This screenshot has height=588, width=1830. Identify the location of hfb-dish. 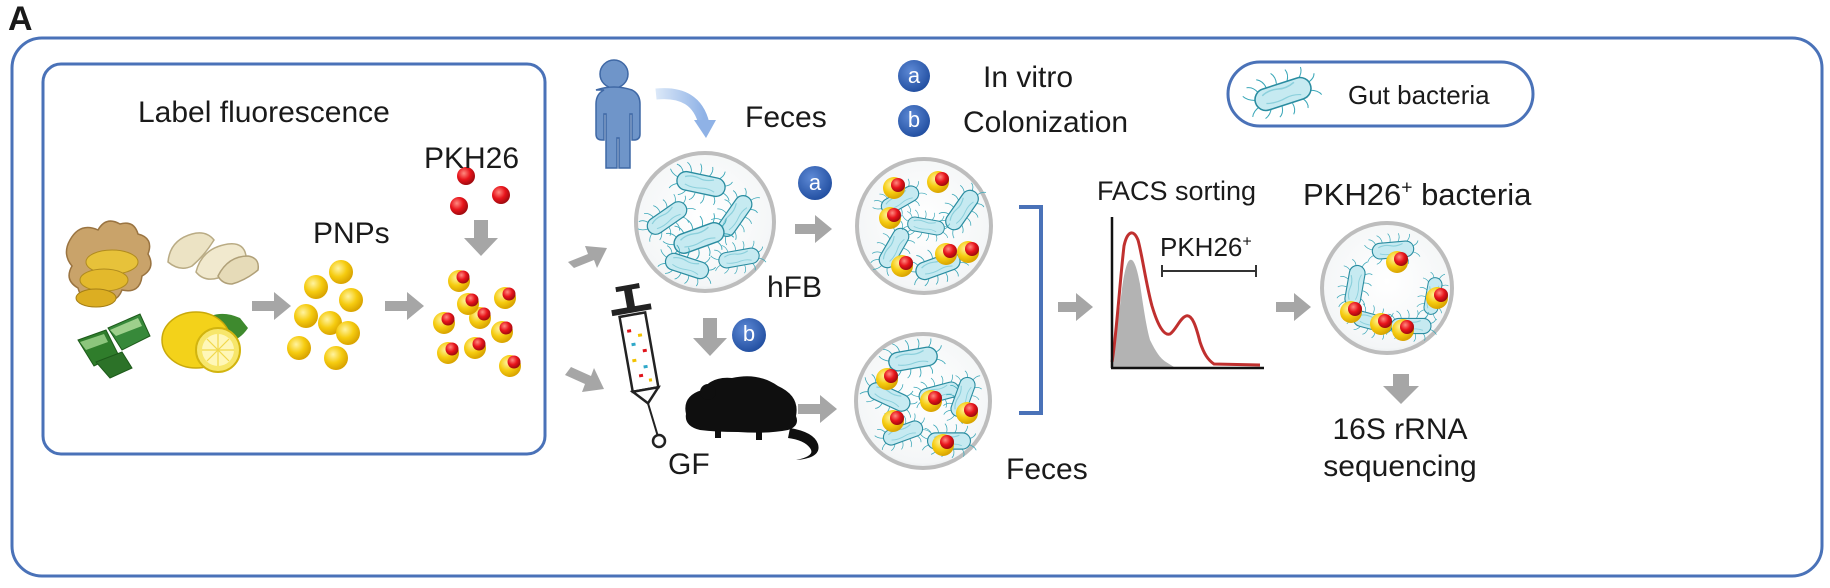
(703, 222).